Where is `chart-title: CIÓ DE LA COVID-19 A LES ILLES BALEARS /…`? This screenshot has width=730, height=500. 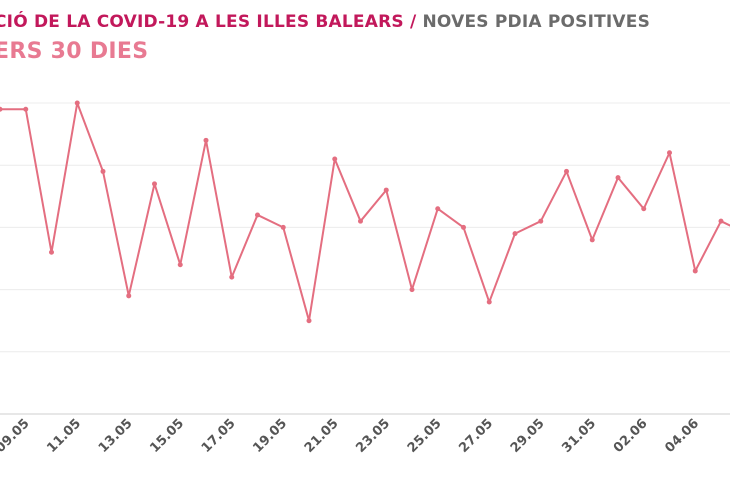 chart-title: CIÓ DE LA COVID-19 A LES ILLES BALEARS /… is located at coordinates (325, 22).